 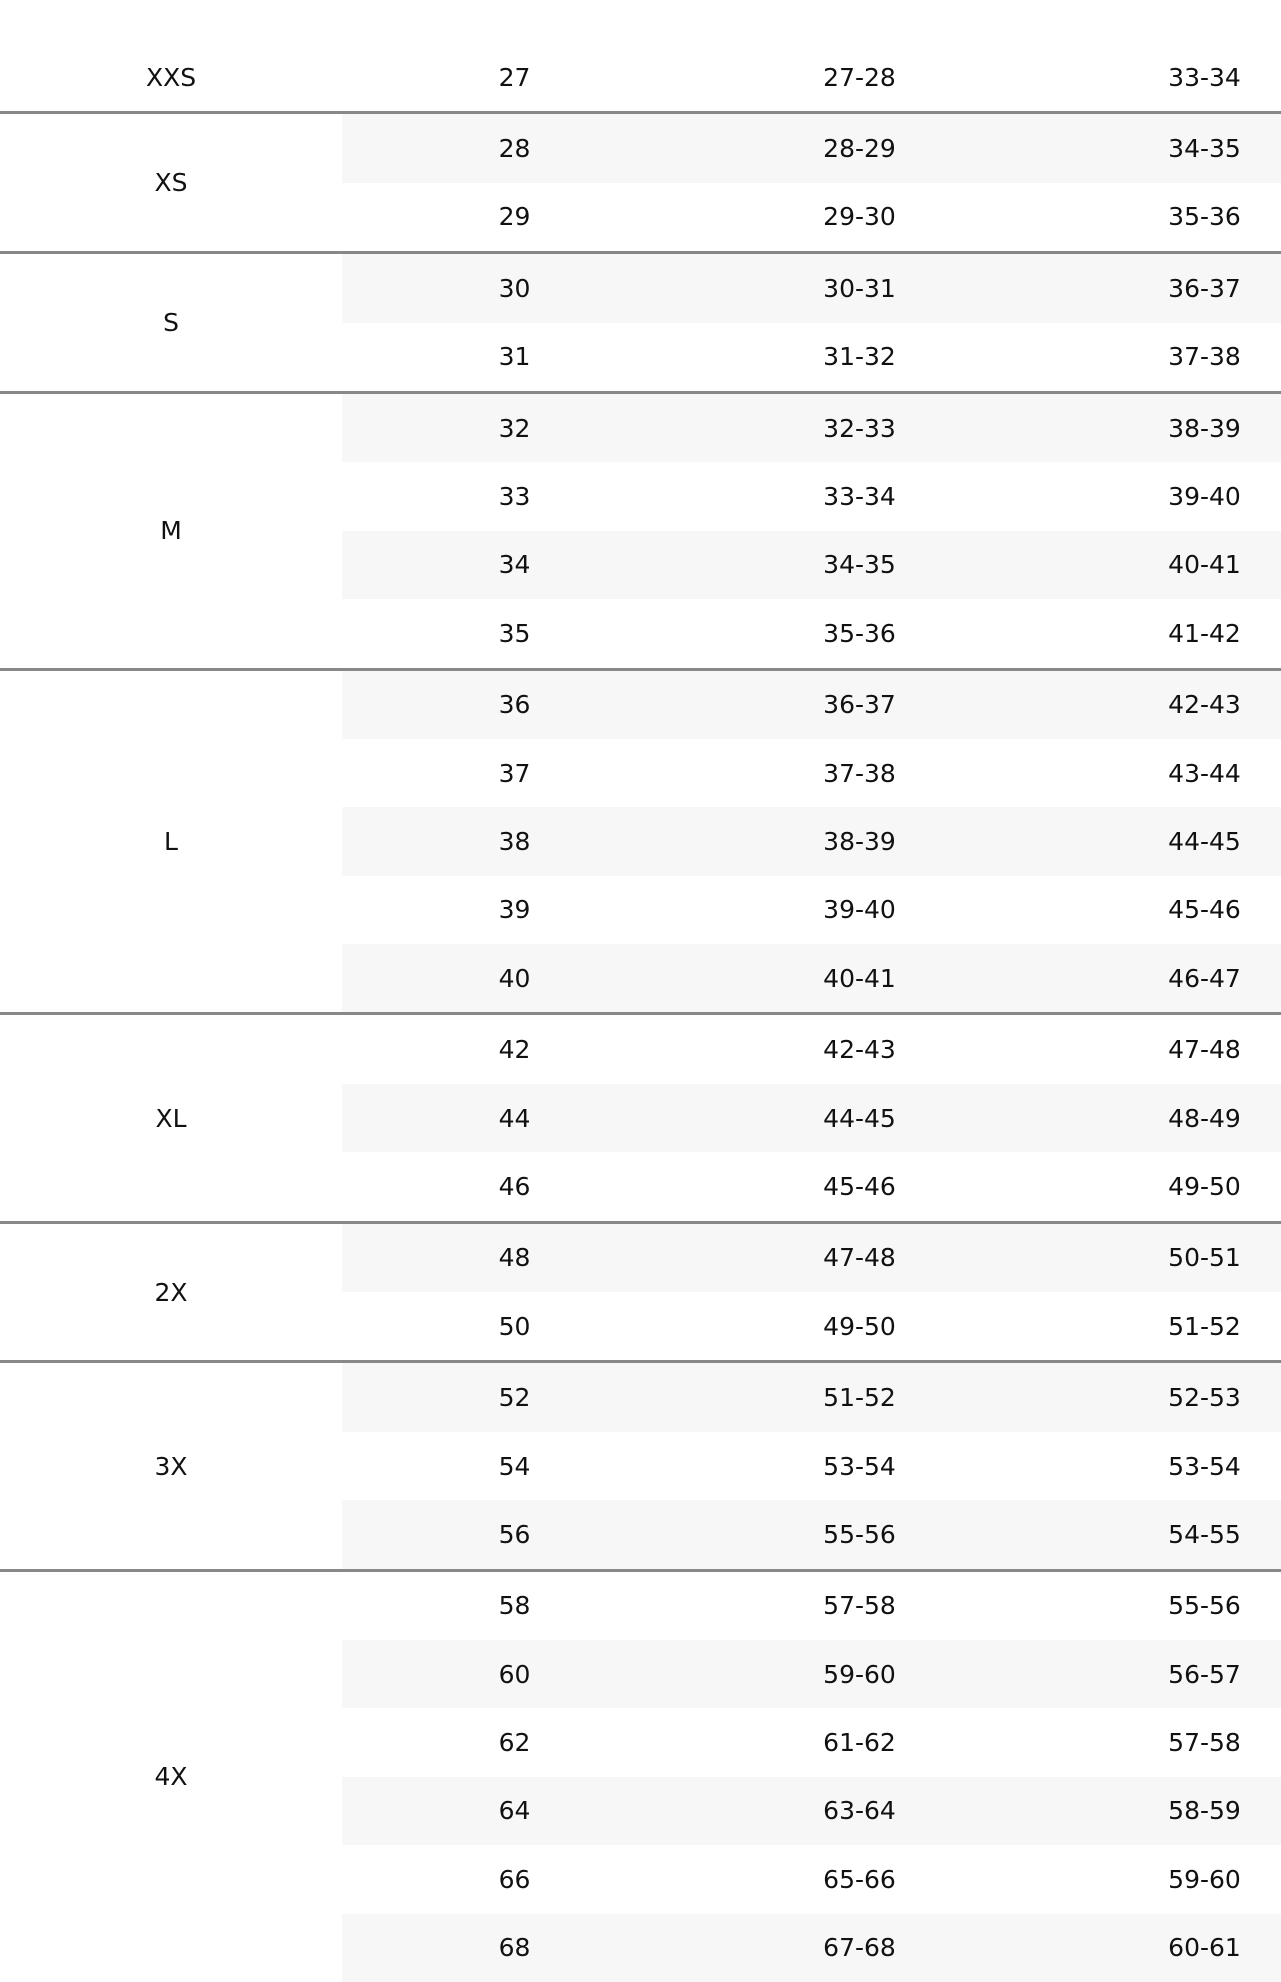 I want to click on measurement-cell-1: 28, so click(x=514, y=147).